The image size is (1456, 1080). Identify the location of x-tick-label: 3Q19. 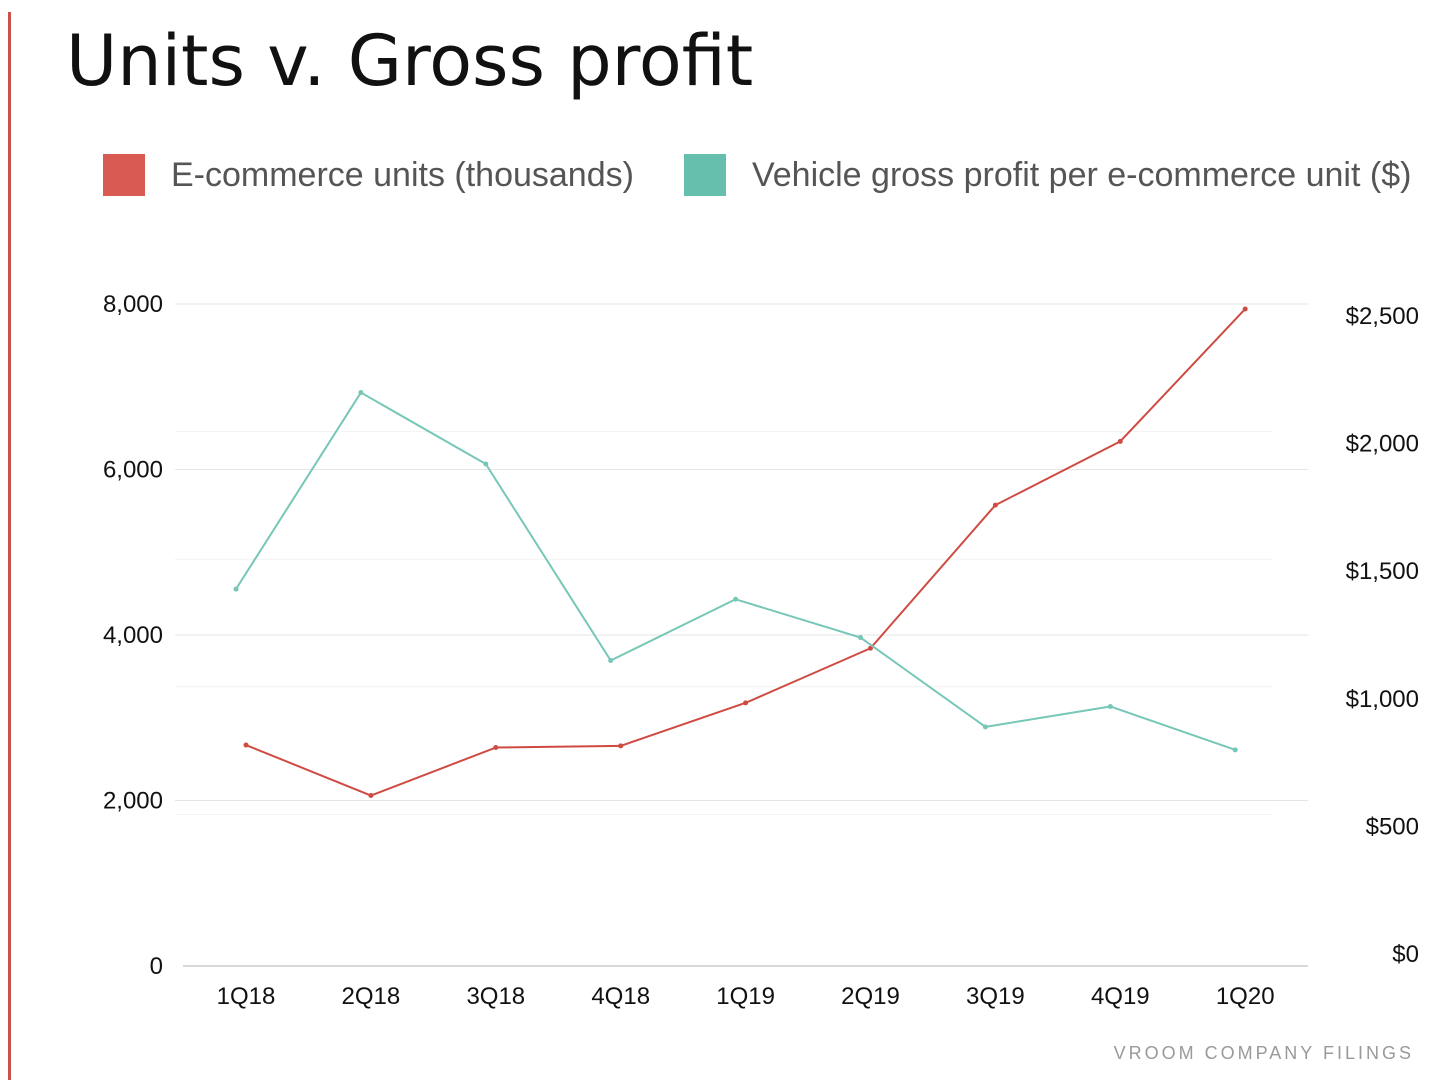
(995, 996).